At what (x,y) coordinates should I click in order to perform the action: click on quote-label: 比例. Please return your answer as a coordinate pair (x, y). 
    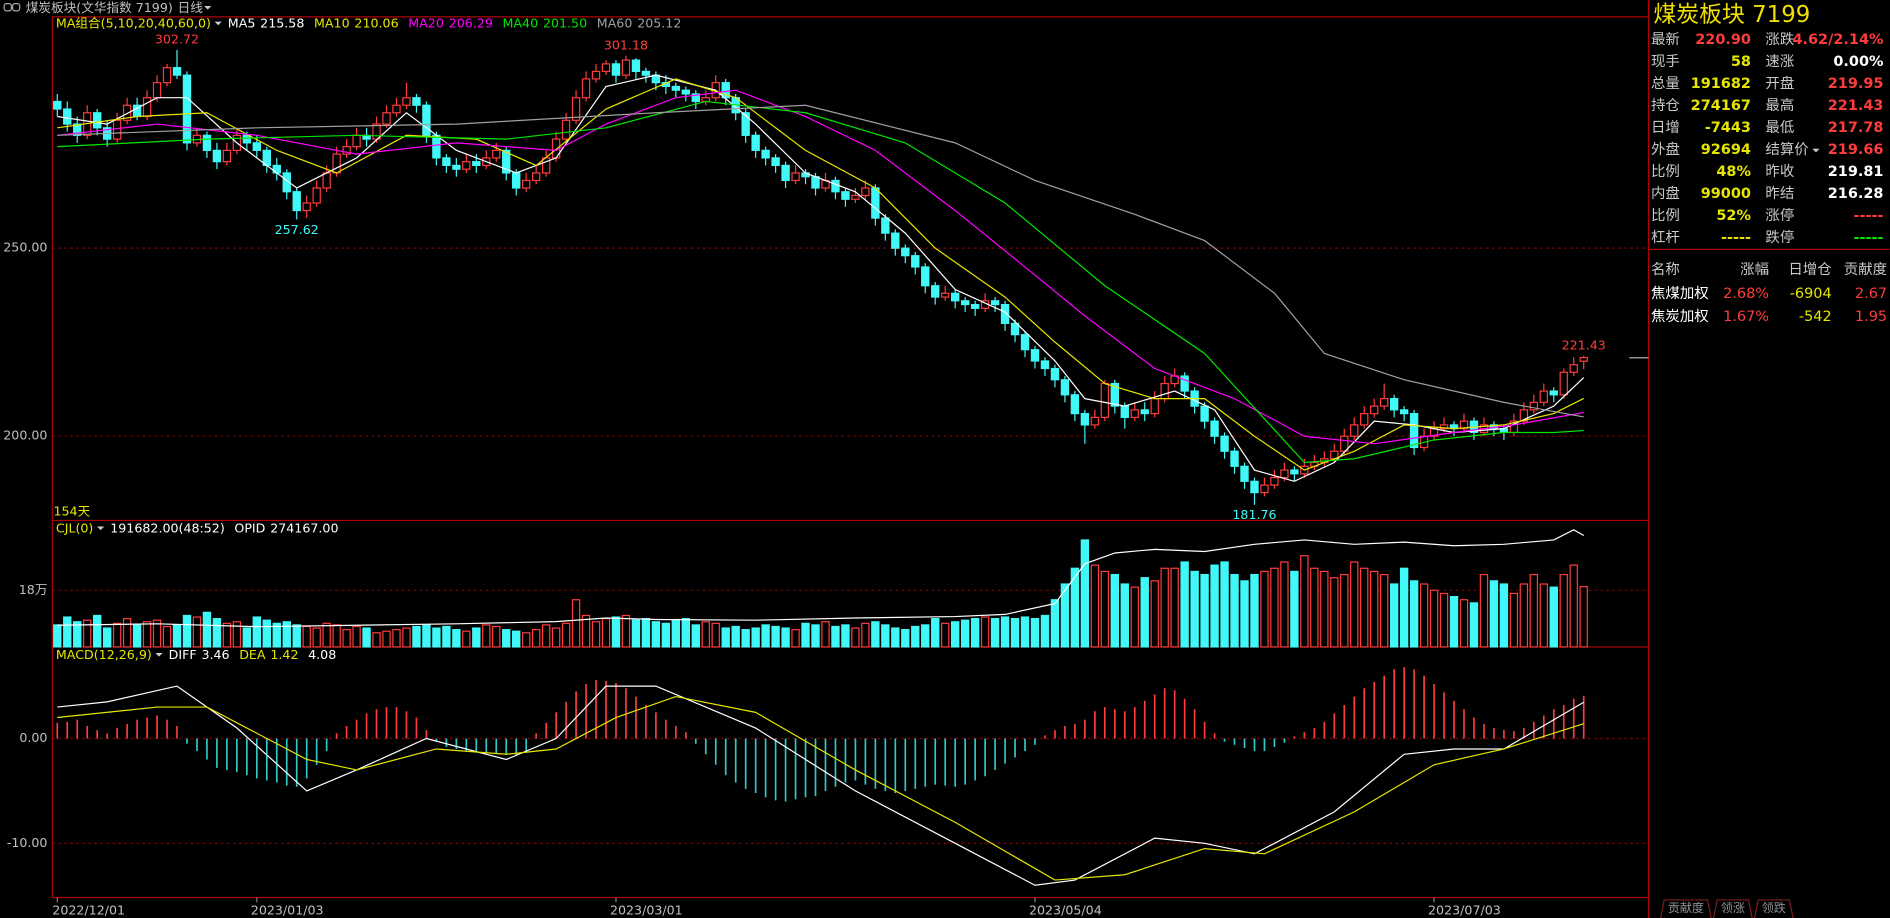
    Looking at the image, I should click on (1665, 171).